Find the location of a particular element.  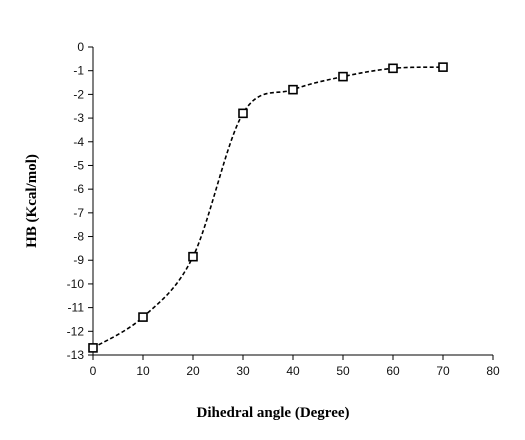

x-tick-label: 60 is located at coordinates (393, 371).